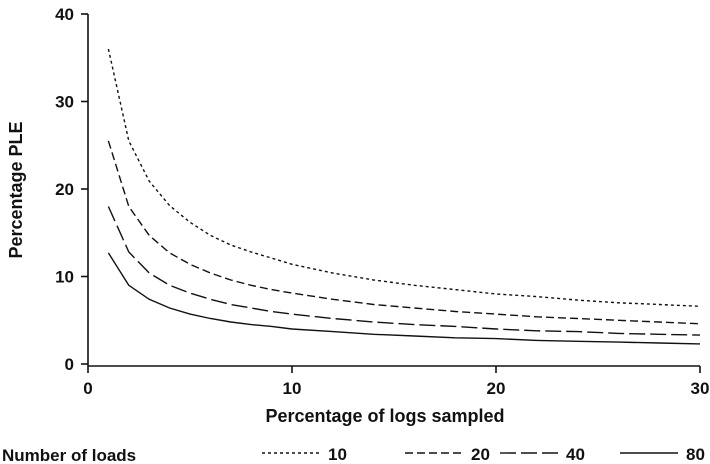  Describe the element at coordinates (496, 388) in the screenshot. I see `x-tick-label: 20` at that location.